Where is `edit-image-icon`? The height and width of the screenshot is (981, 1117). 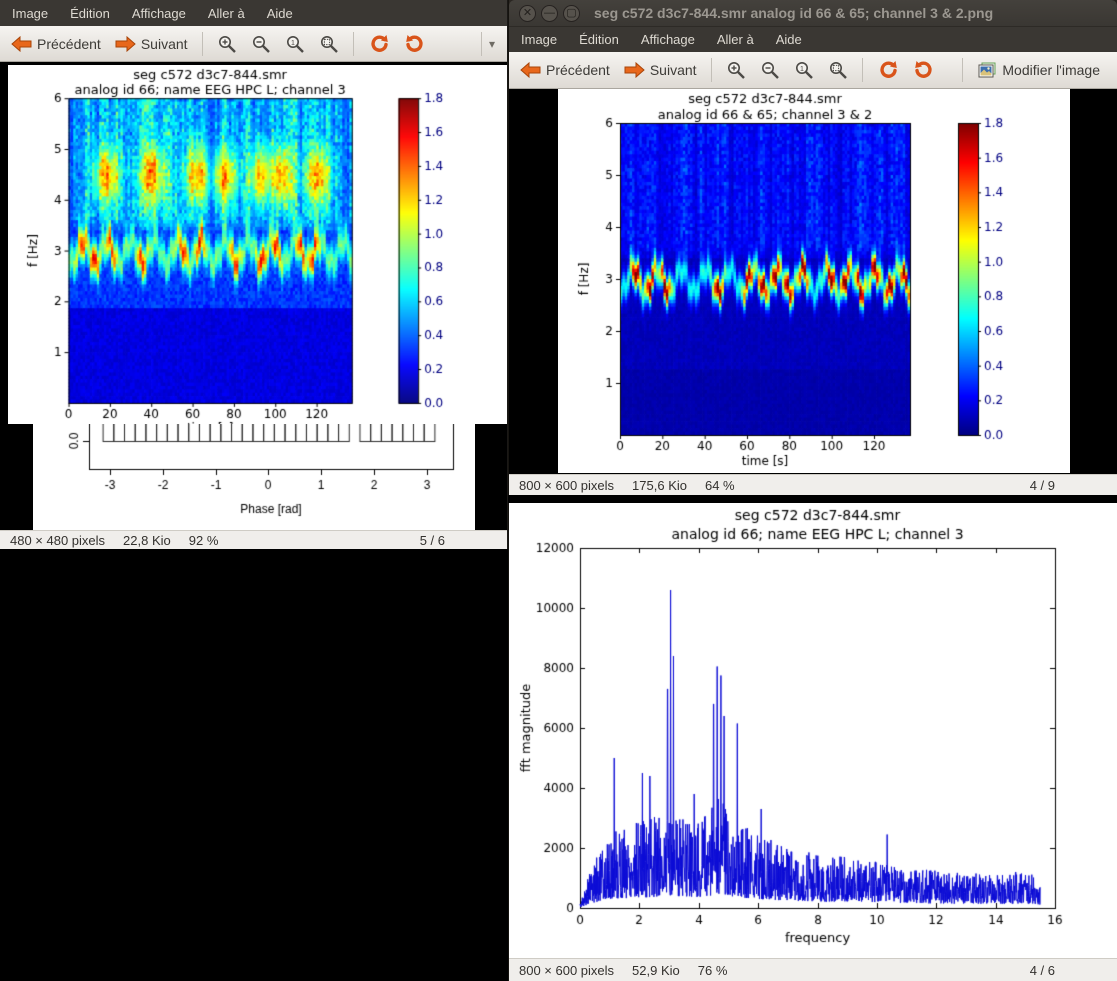
edit-image-icon is located at coordinates (987, 69).